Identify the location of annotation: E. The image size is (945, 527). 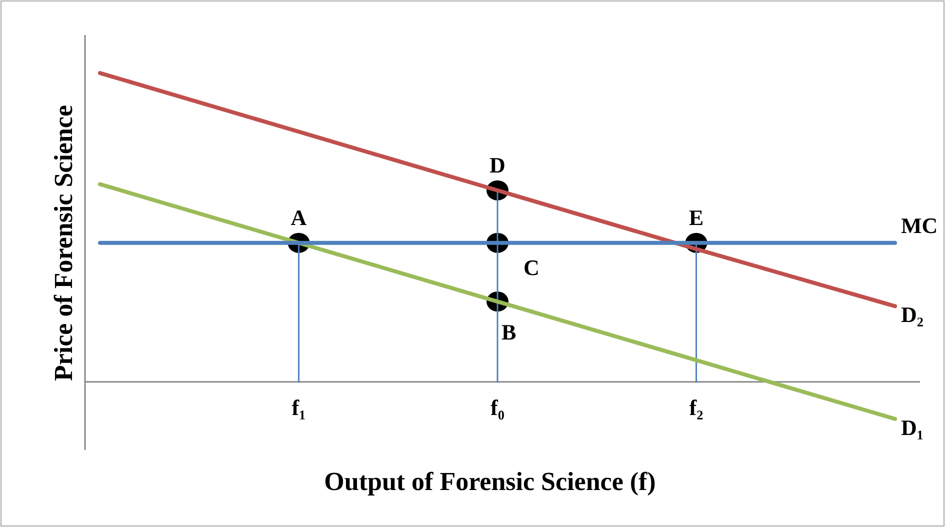
(696, 217).